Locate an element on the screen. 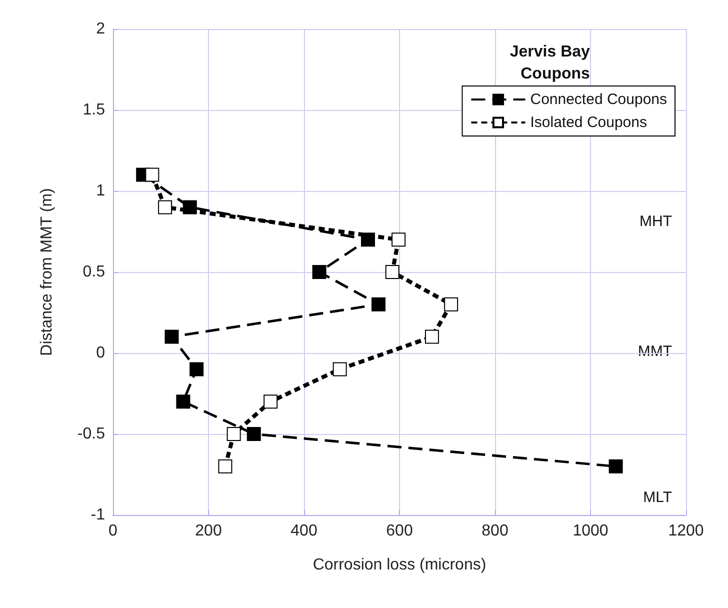 The height and width of the screenshot is (608, 728). y-tick-label: 2 is located at coordinates (101, 29).